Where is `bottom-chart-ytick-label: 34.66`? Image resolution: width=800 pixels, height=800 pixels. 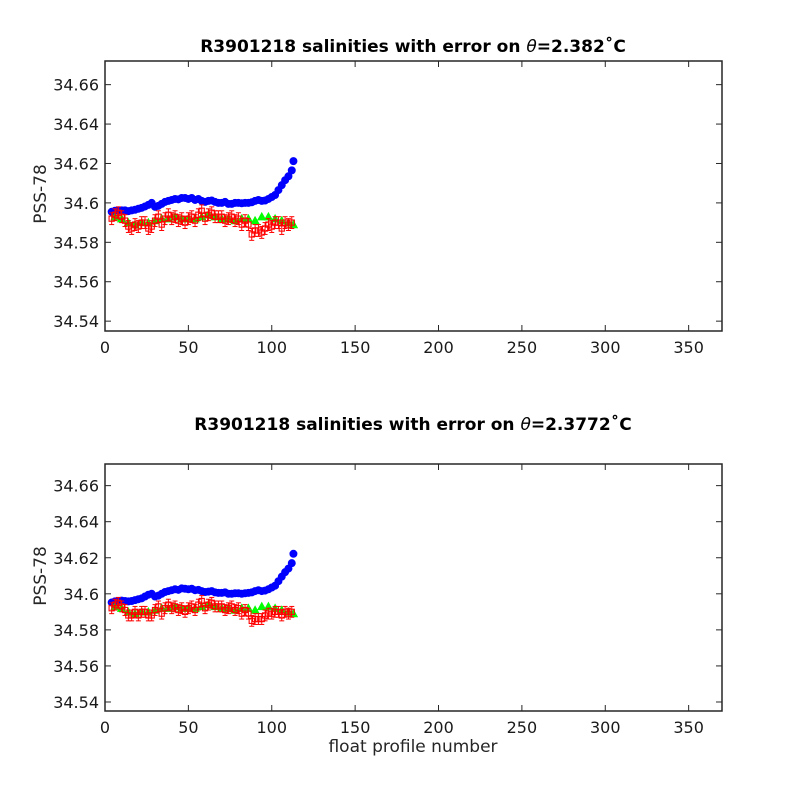 bottom-chart-ytick-label: 34.66 is located at coordinates (76, 486).